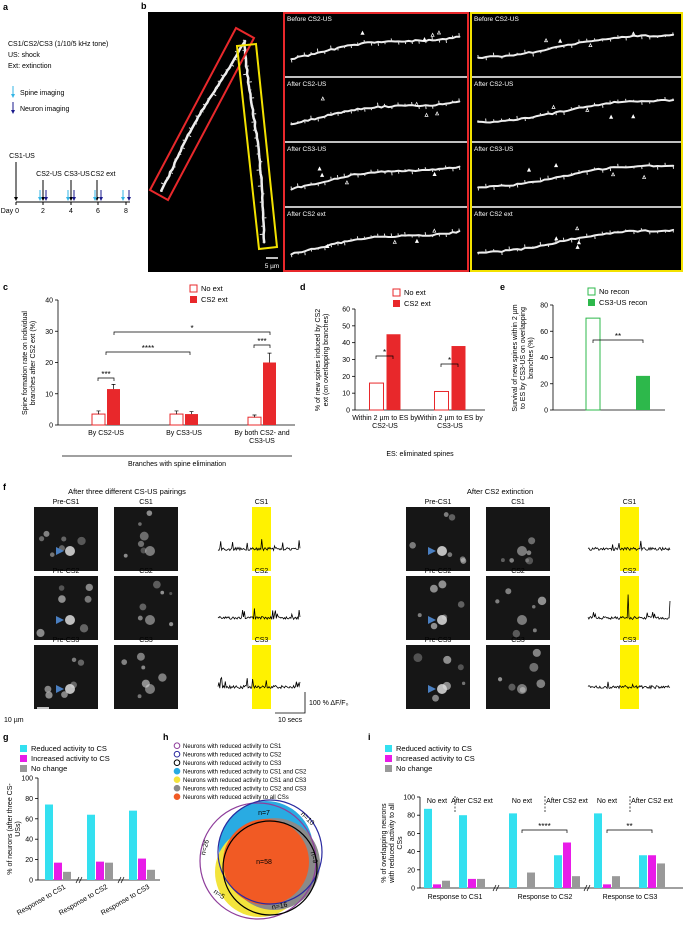 The height and width of the screenshot is (933, 685). I want to click on section-title: After CS2 extinction, so click(500, 491).